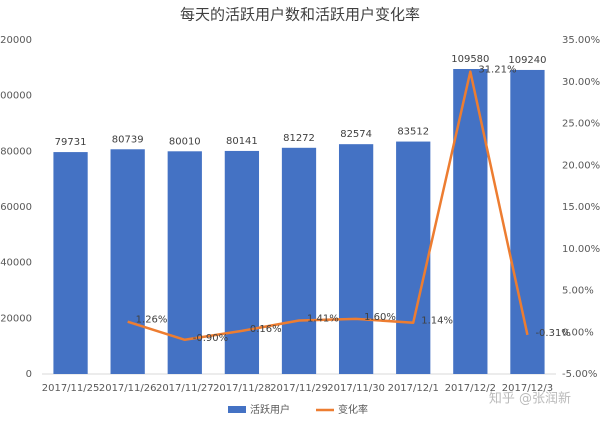  I want to click on data-label: 109580, so click(470, 59).